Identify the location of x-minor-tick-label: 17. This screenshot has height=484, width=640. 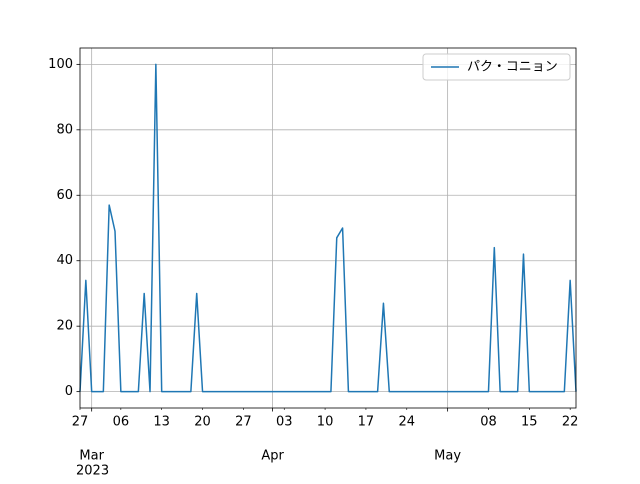
(366, 422).